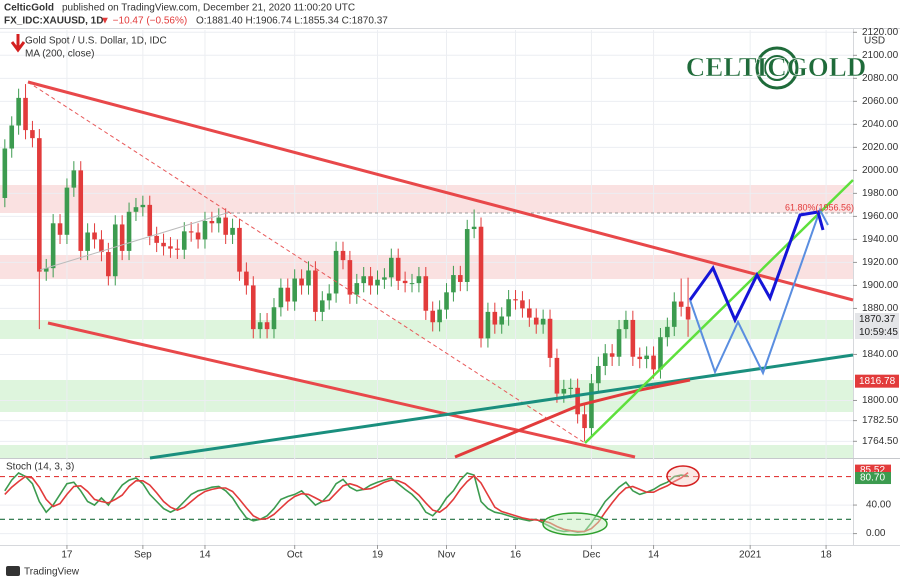  Describe the element at coordinates (759, 291) in the screenshot. I see `projection` at that location.